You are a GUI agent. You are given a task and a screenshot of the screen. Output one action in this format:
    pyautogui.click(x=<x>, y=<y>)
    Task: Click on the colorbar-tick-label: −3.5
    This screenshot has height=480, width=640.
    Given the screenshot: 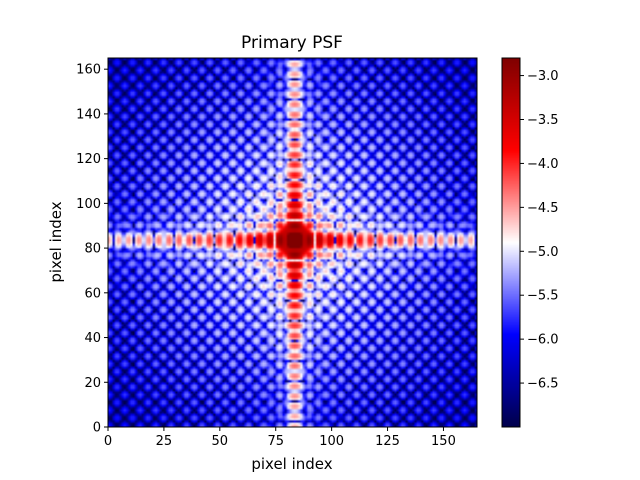 What is the action you would take?
    pyautogui.click(x=543, y=120)
    